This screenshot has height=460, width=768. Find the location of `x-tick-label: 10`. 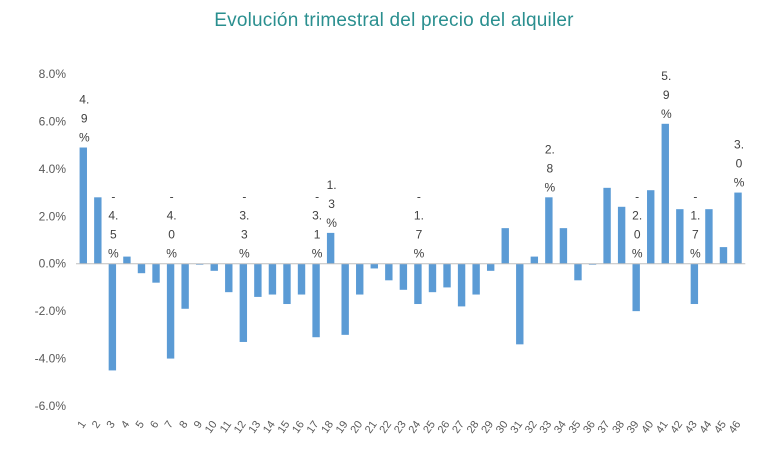

x-tick-label: 10 is located at coordinates (211, 427).